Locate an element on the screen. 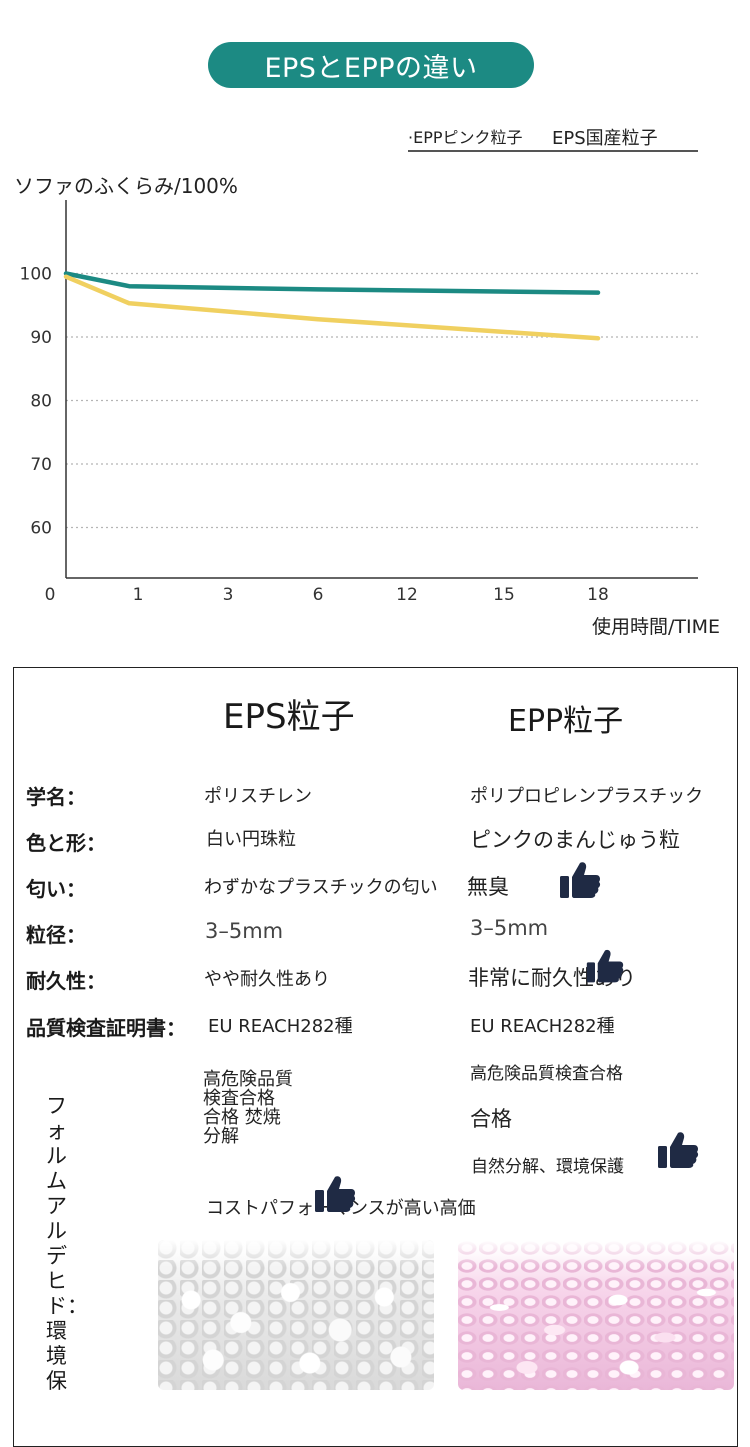 Image resolution: width=750 pixels, height=1447 pixels. eps-shape: 白い円珠粒 is located at coordinates (251, 839).